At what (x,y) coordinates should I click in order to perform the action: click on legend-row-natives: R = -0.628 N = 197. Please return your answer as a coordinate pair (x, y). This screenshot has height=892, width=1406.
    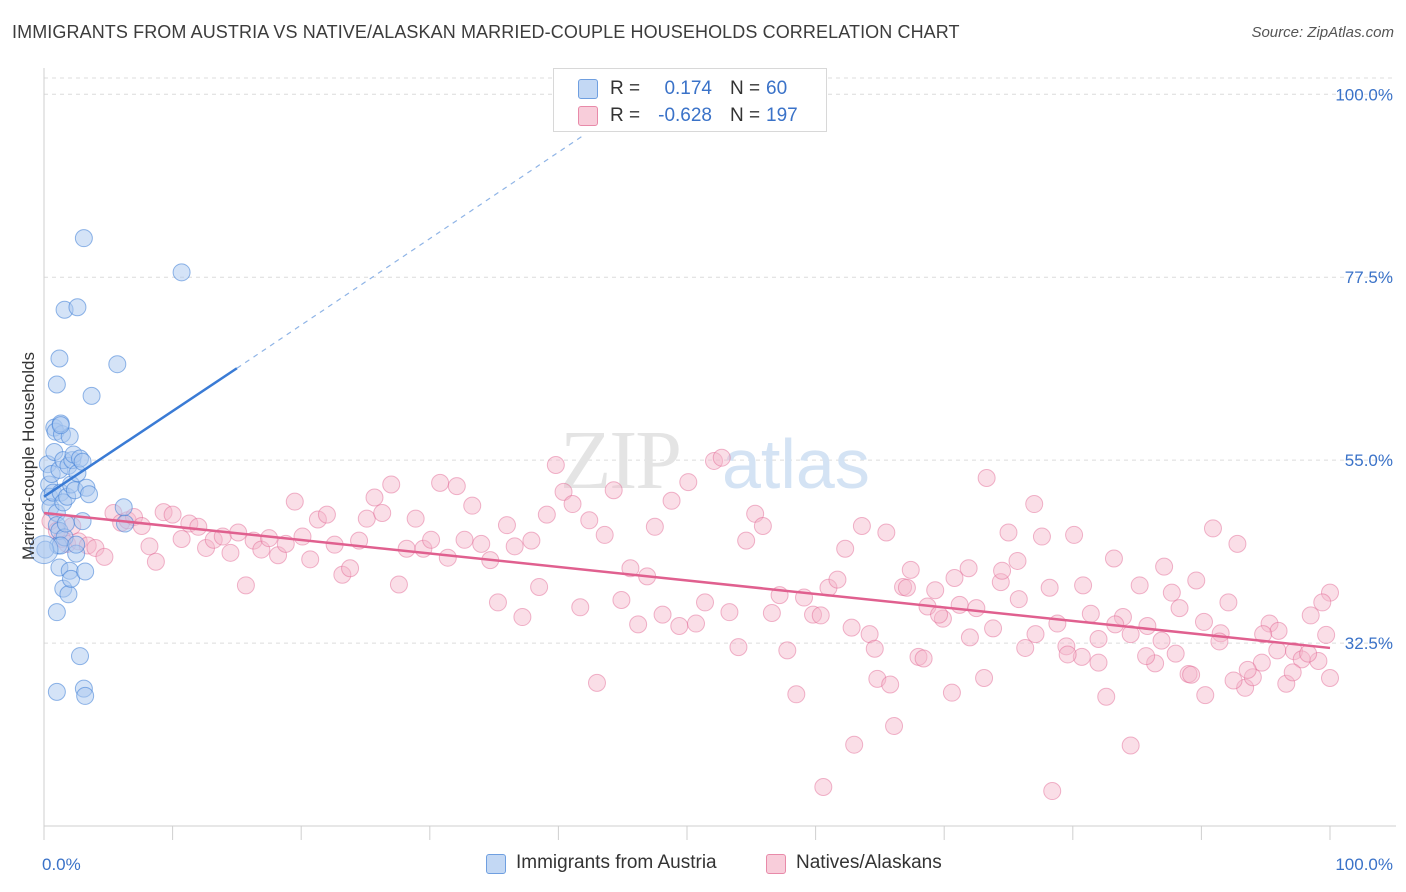
    Looking at the image, I should click on (690, 116).